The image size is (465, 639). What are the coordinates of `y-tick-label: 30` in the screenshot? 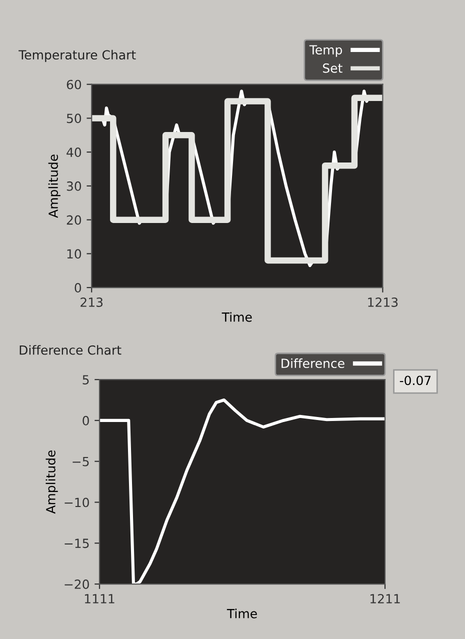 It's located at (74, 186).